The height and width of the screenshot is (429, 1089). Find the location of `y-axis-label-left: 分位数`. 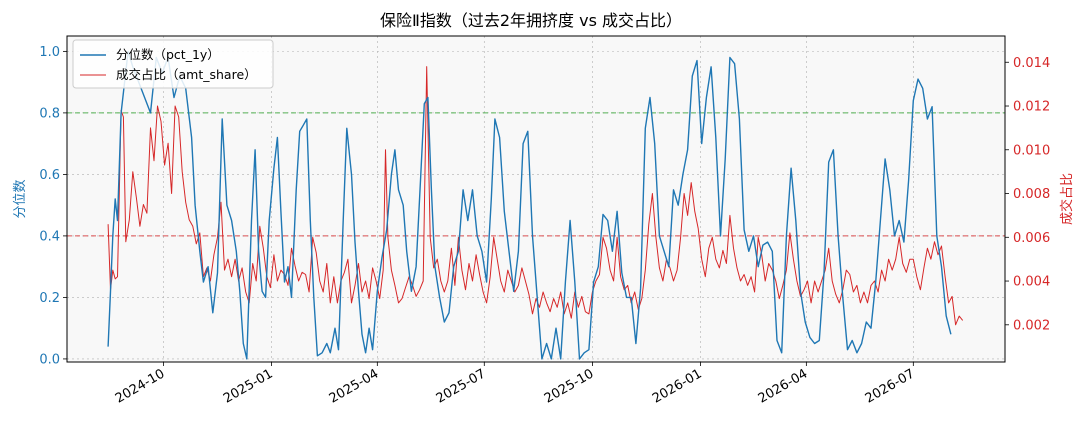

y-axis-label-left: 分位数 is located at coordinates (20, 198).